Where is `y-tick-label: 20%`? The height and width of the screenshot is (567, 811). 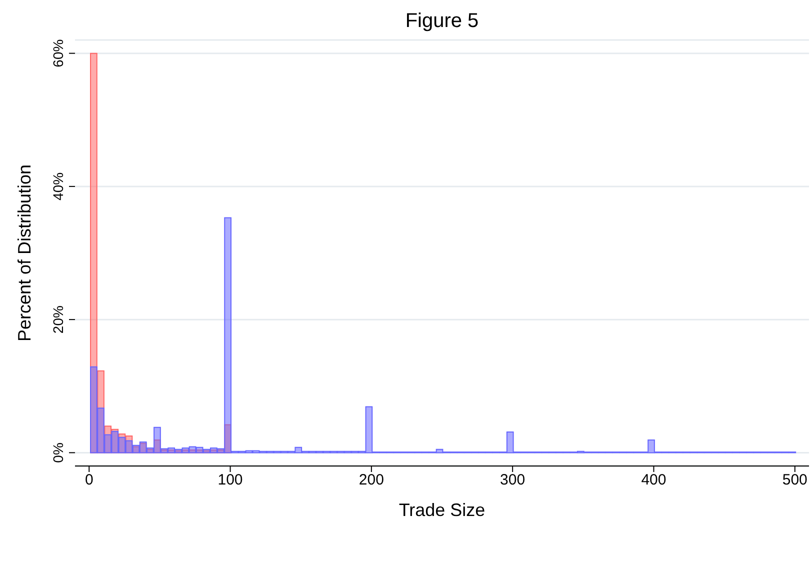
y-tick-label: 20% is located at coordinates (58, 320).